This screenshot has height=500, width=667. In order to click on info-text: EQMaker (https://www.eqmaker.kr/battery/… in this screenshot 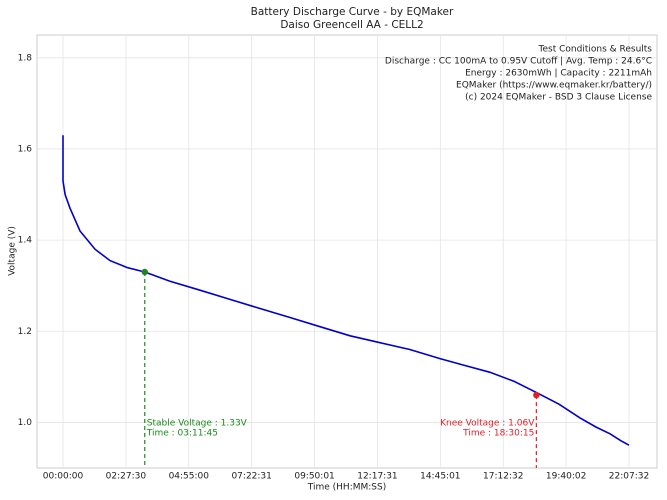, I will do `click(554, 86)`.